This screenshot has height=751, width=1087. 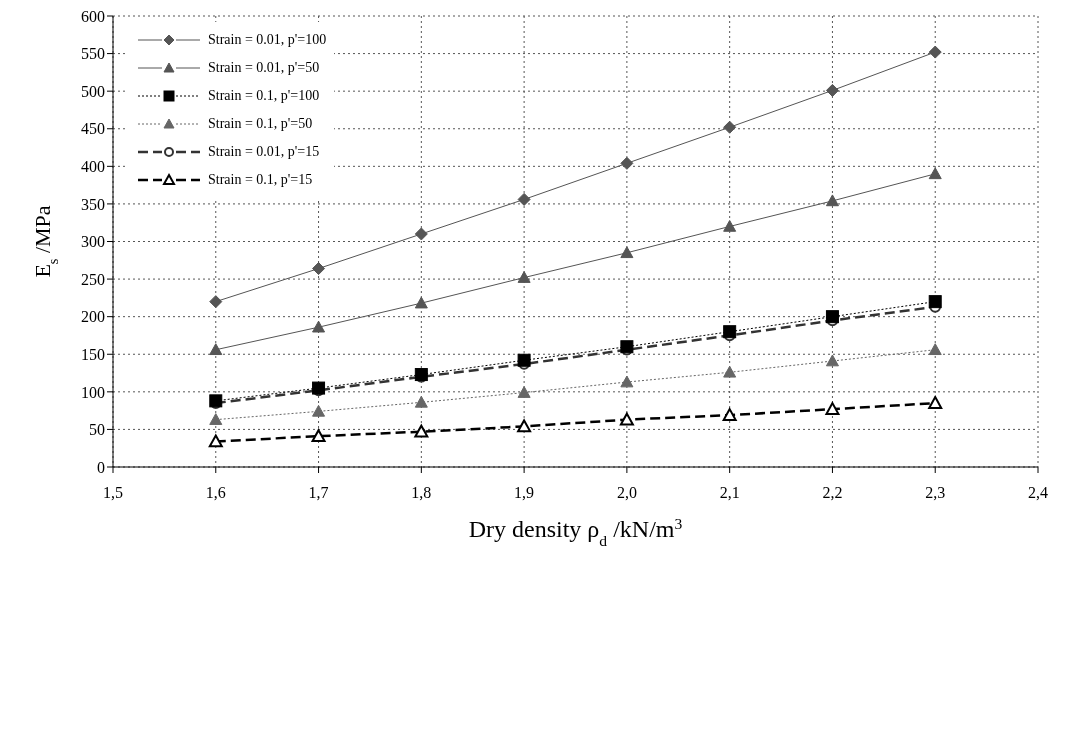 What do you see at coordinates (260, 180) in the screenshot?
I see `legend-label: Strain = 0.1, p'=15` at bounding box center [260, 180].